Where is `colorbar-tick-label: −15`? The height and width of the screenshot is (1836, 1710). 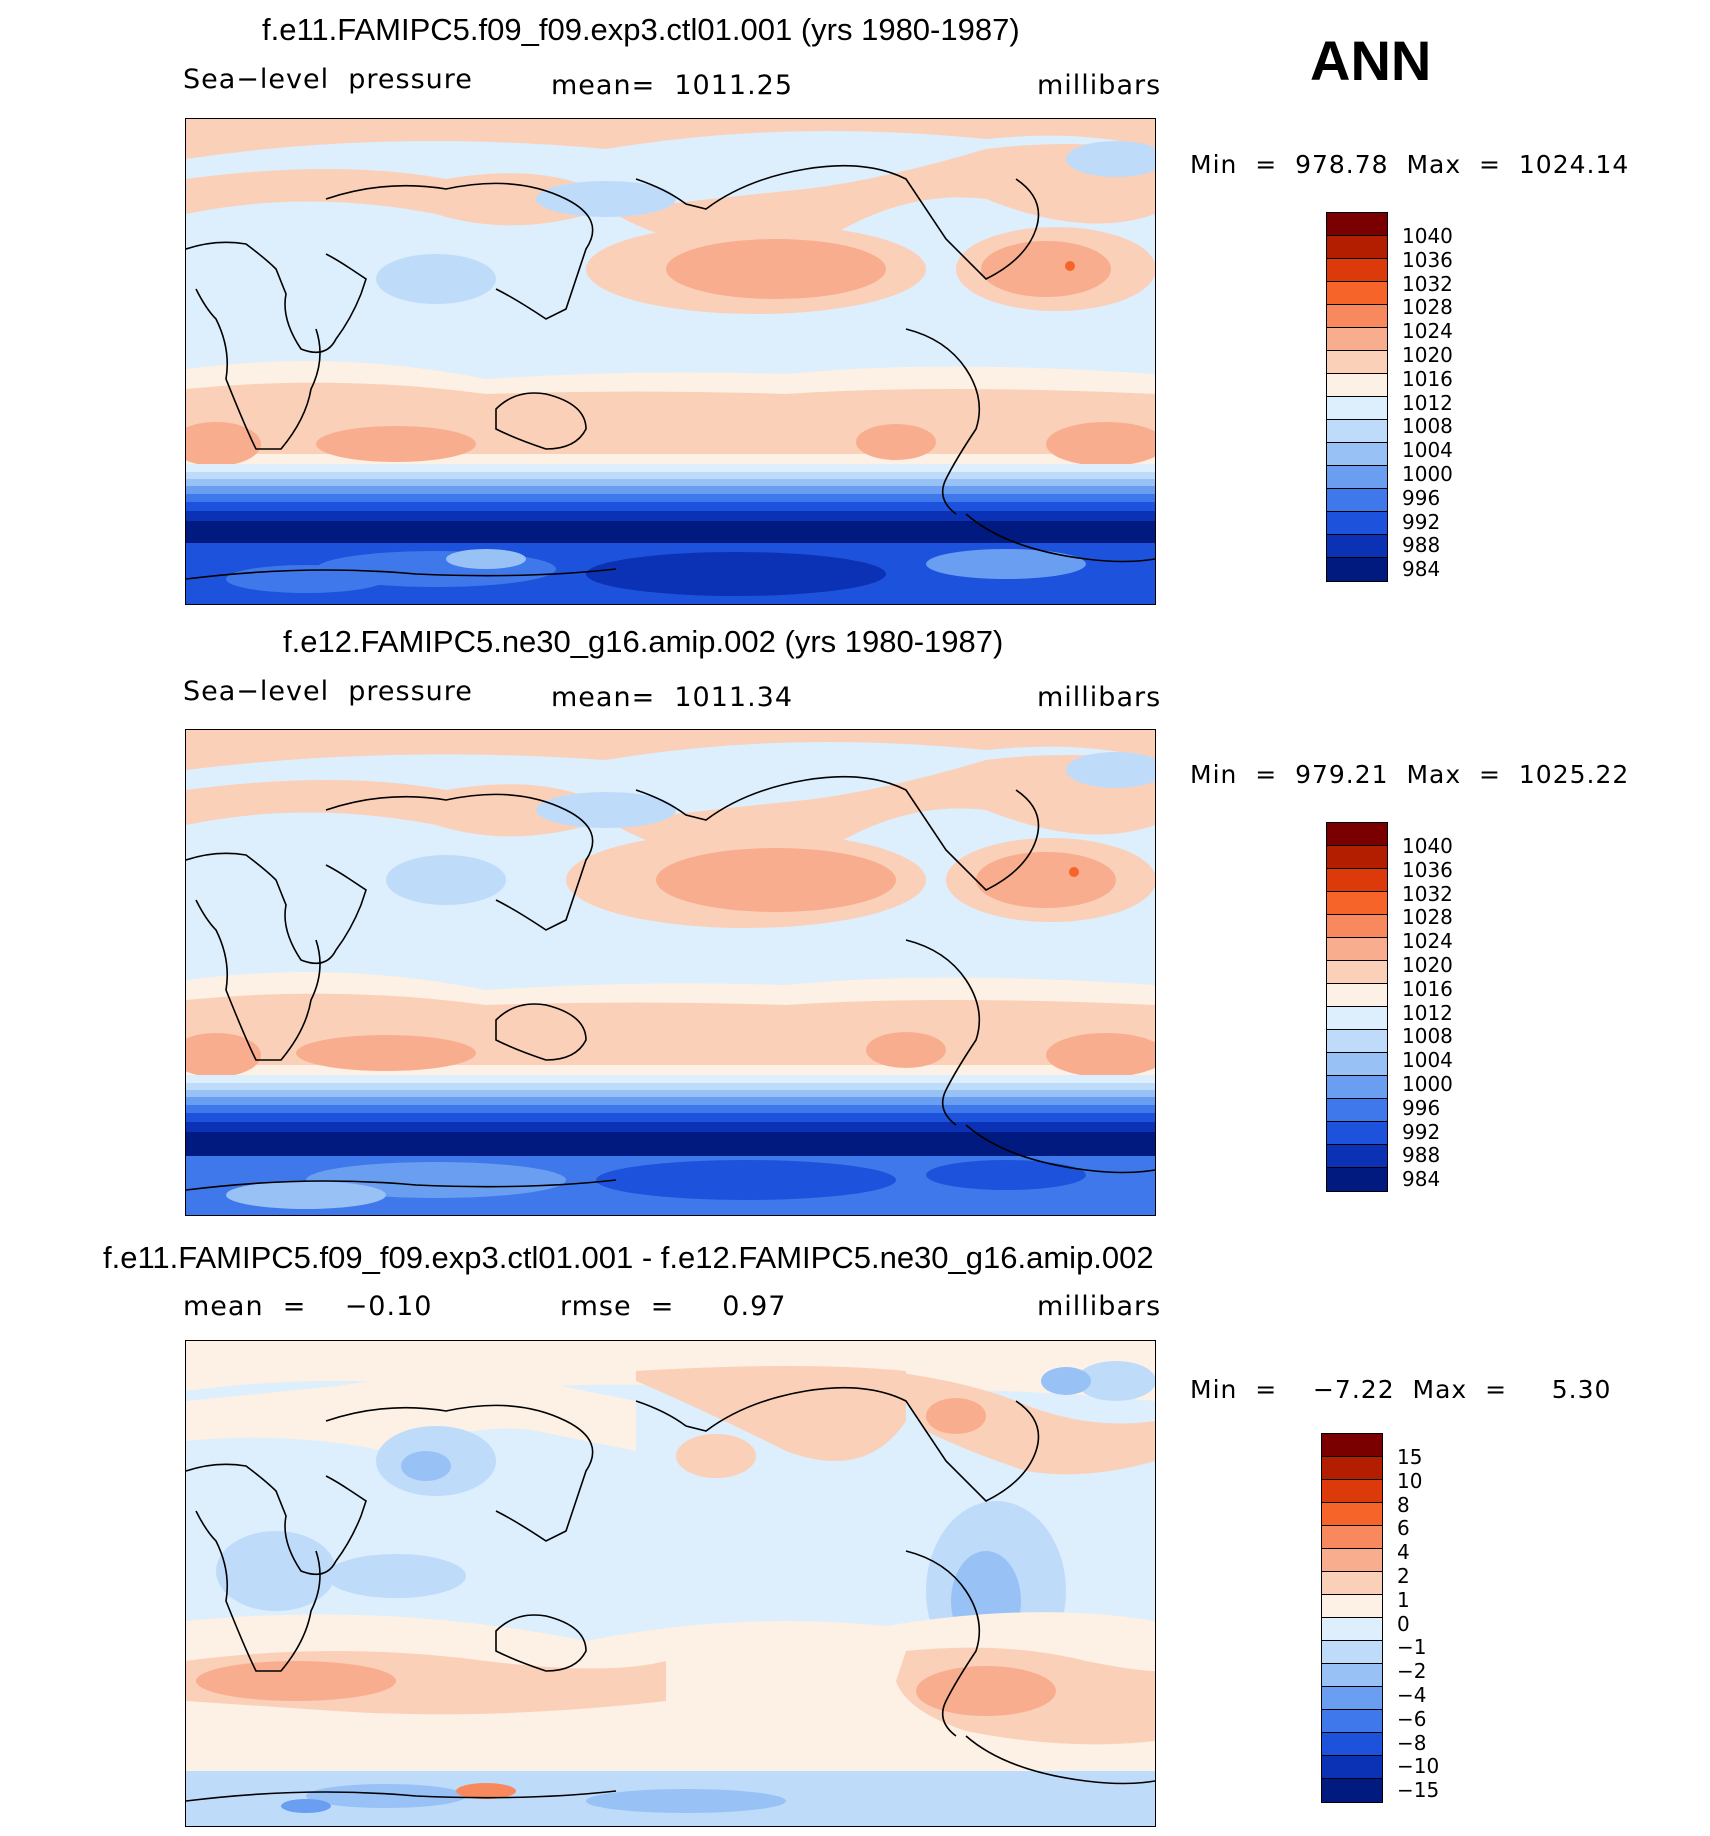 colorbar-tick-label: −15 is located at coordinates (1418, 1790).